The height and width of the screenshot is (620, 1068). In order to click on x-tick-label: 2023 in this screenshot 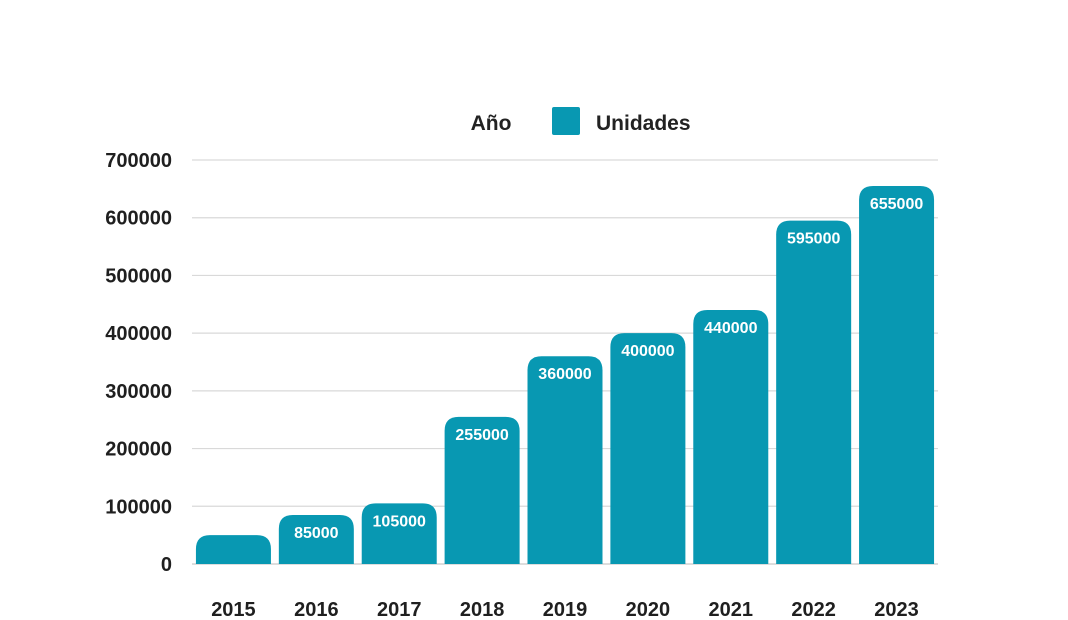, I will do `click(896, 609)`.